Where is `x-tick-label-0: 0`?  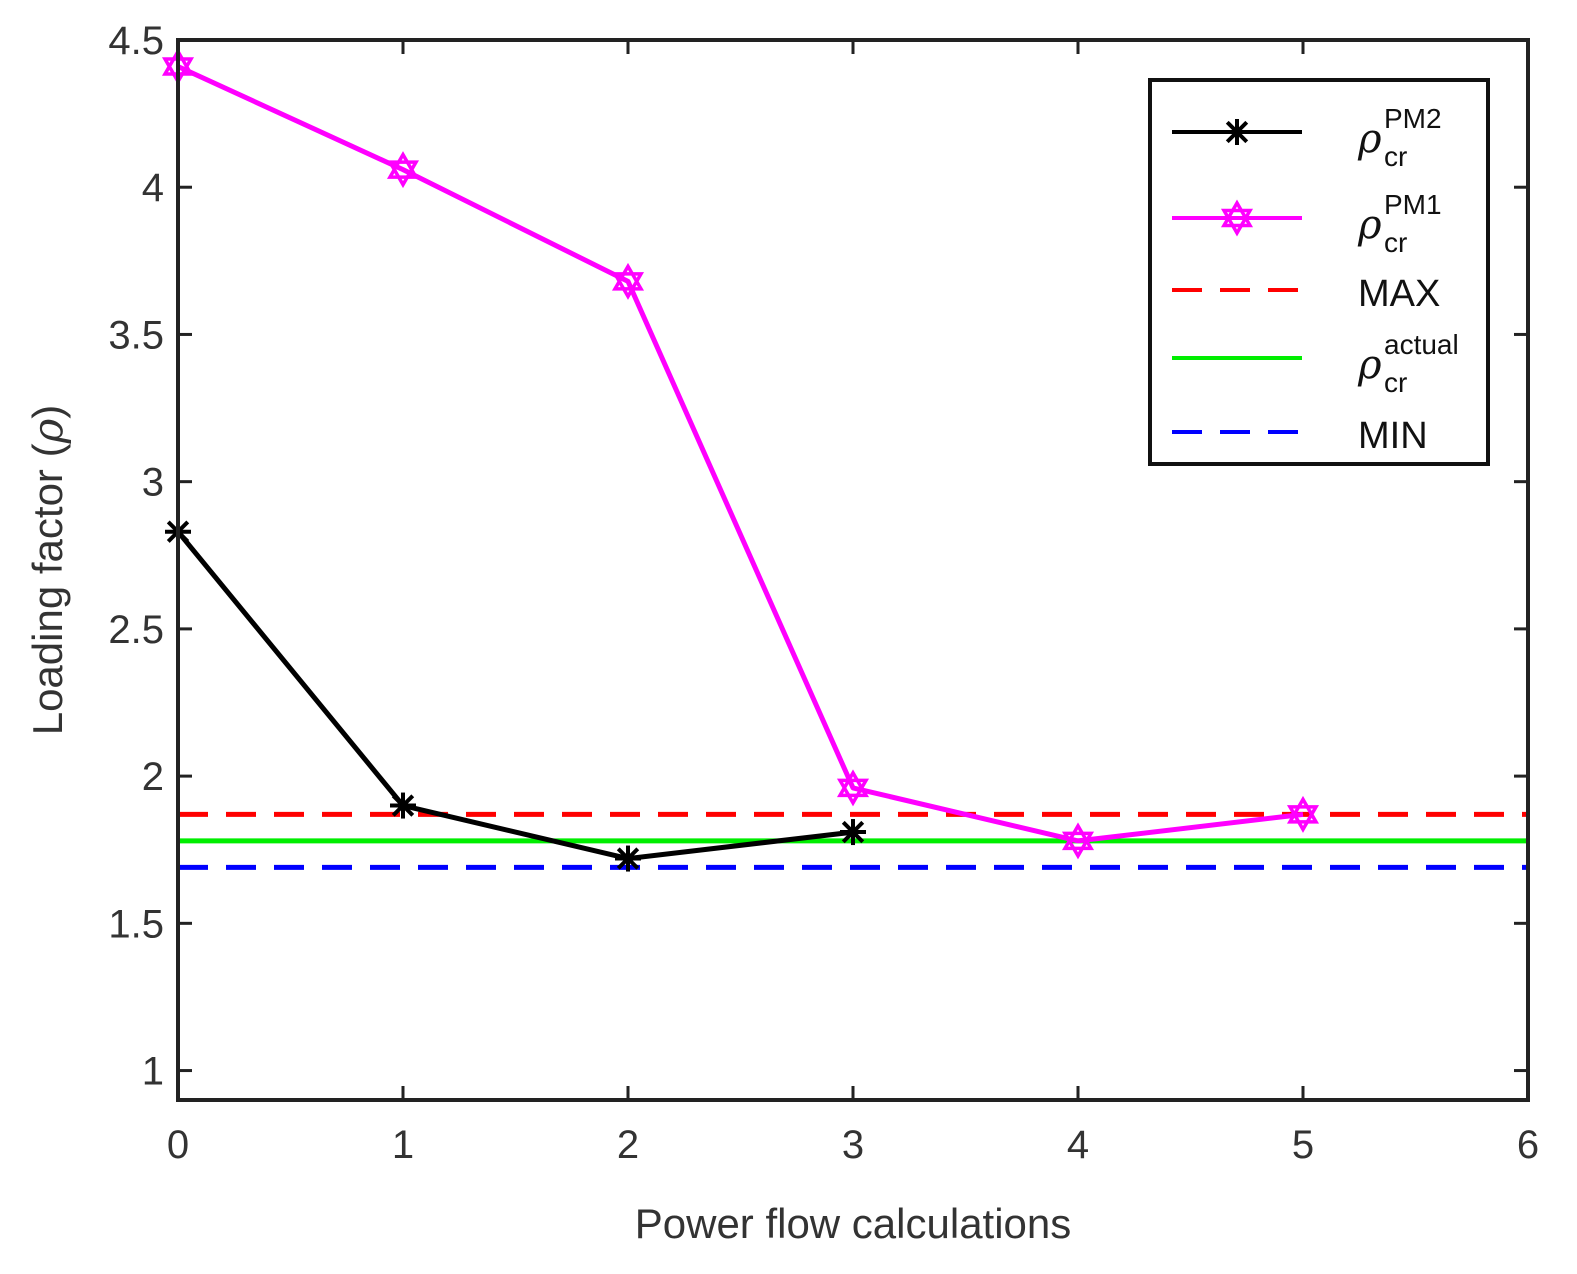 x-tick-label-0: 0 is located at coordinates (178, 1145).